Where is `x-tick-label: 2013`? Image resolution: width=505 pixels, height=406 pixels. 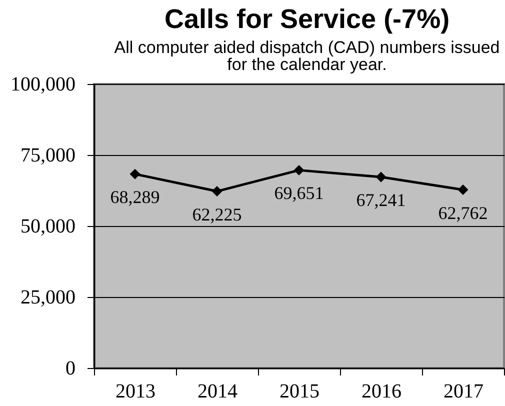 x-tick-label: 2013 is located at coordinates (136, 391).